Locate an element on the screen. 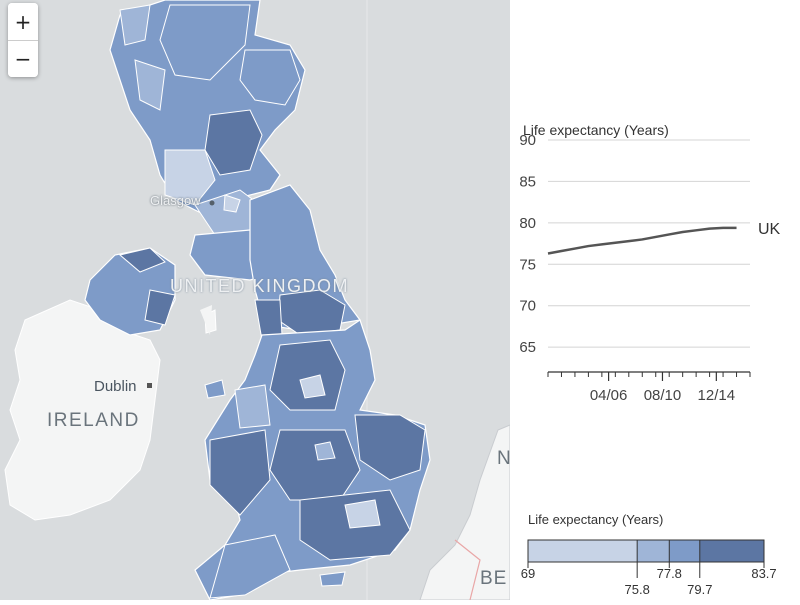 Image resolution: width=800 pixels, height=605 pixels. zoom-control: + − is located at coordinates (23, 40).